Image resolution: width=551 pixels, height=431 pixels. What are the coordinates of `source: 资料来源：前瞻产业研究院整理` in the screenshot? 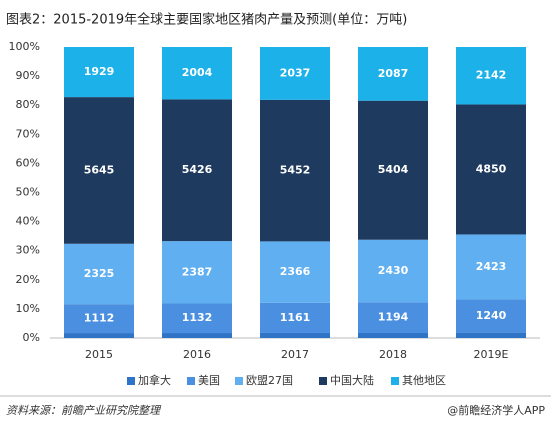 It's located at (84, 410).